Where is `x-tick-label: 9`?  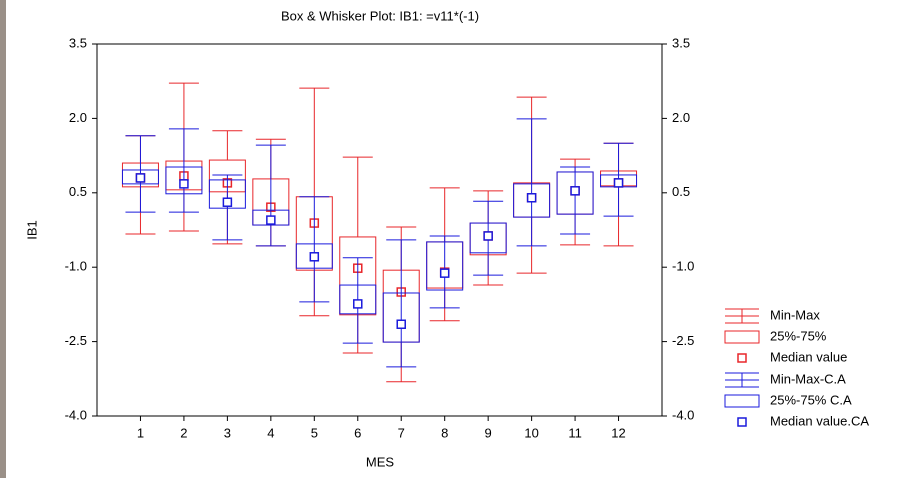 x-tick-label: 9 is located at coordinates (488, 432).